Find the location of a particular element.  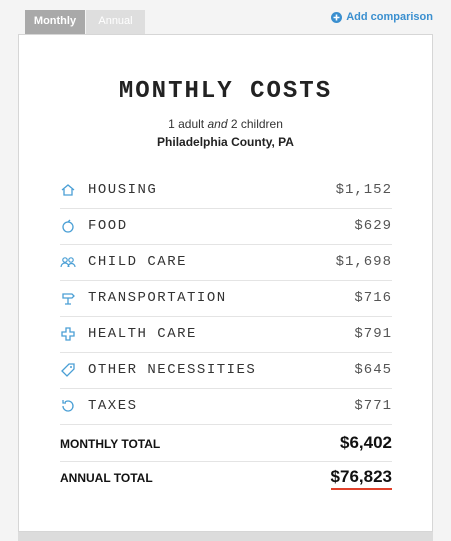

annual-total: ANNUAL TOTAL $76,823 is located at coordinates (226, 478).